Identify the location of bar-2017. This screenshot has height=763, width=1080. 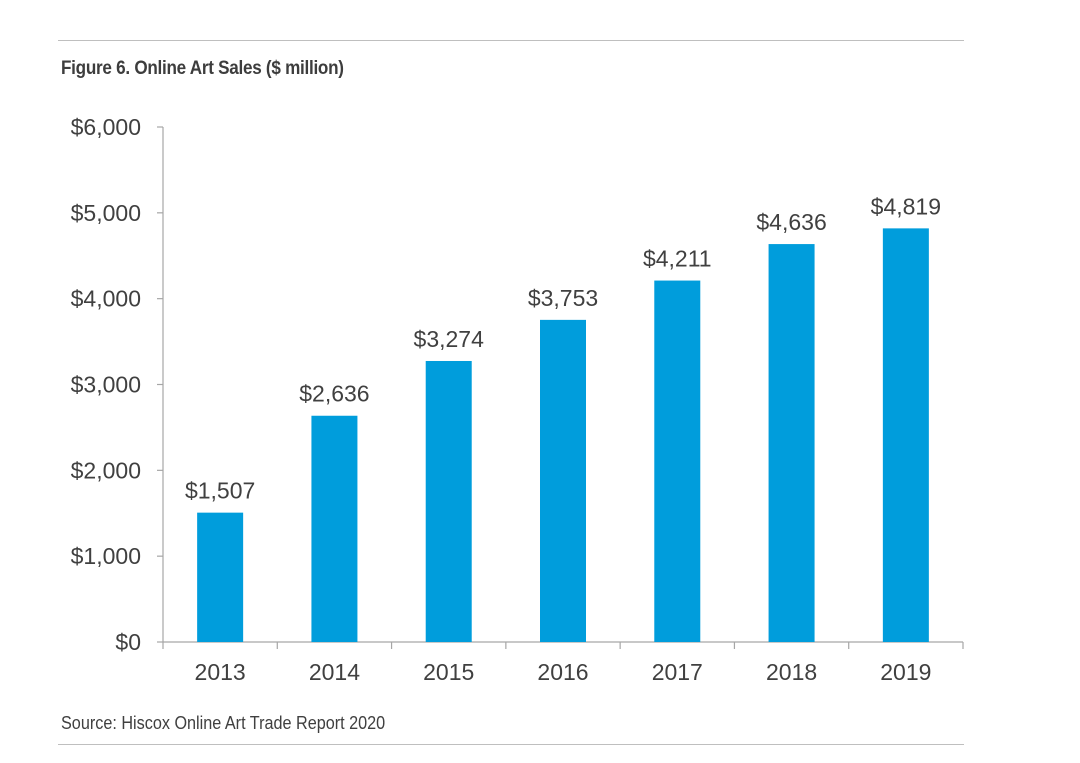
(677, 461).